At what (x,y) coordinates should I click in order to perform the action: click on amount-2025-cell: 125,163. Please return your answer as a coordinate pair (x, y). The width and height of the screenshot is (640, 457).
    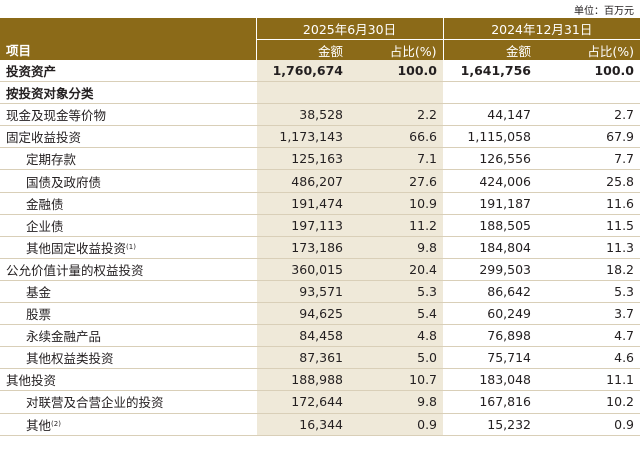
    Looking at the image, I should click on (302, 159).